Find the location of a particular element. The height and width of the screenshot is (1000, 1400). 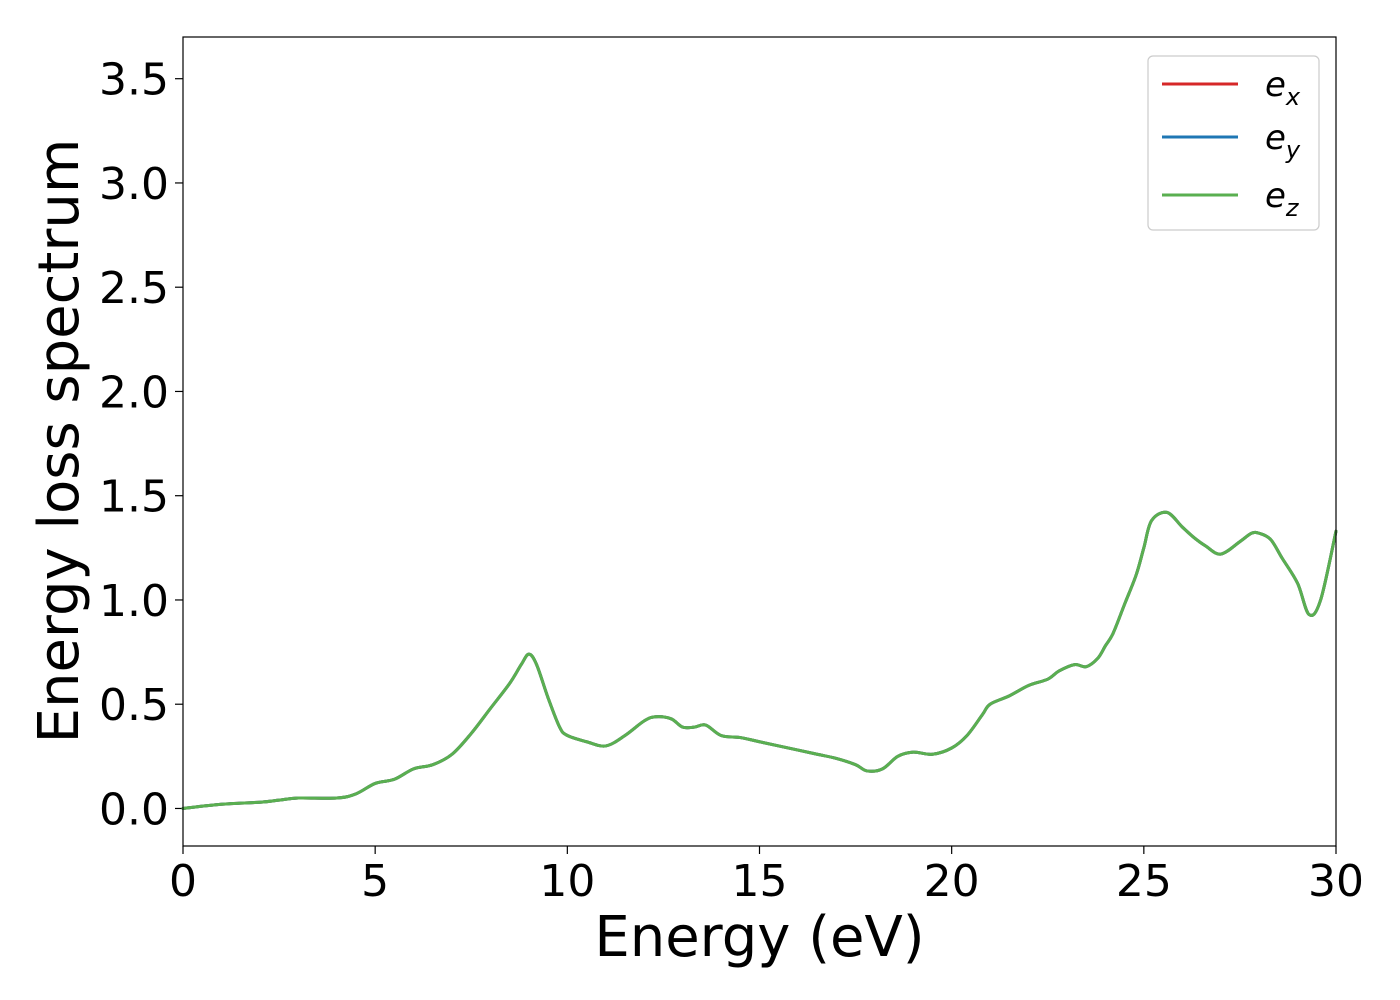

y-tick-label: 1.0 is located at coordinates (134, 601).